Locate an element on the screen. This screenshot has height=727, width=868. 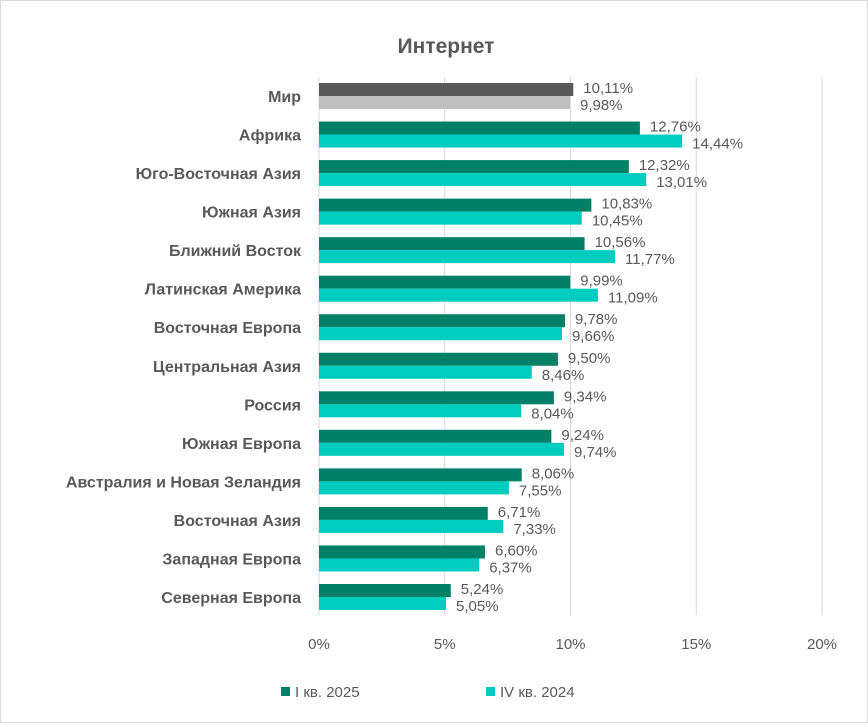
data-label: 8,04% is located at coordinates (552, 413).